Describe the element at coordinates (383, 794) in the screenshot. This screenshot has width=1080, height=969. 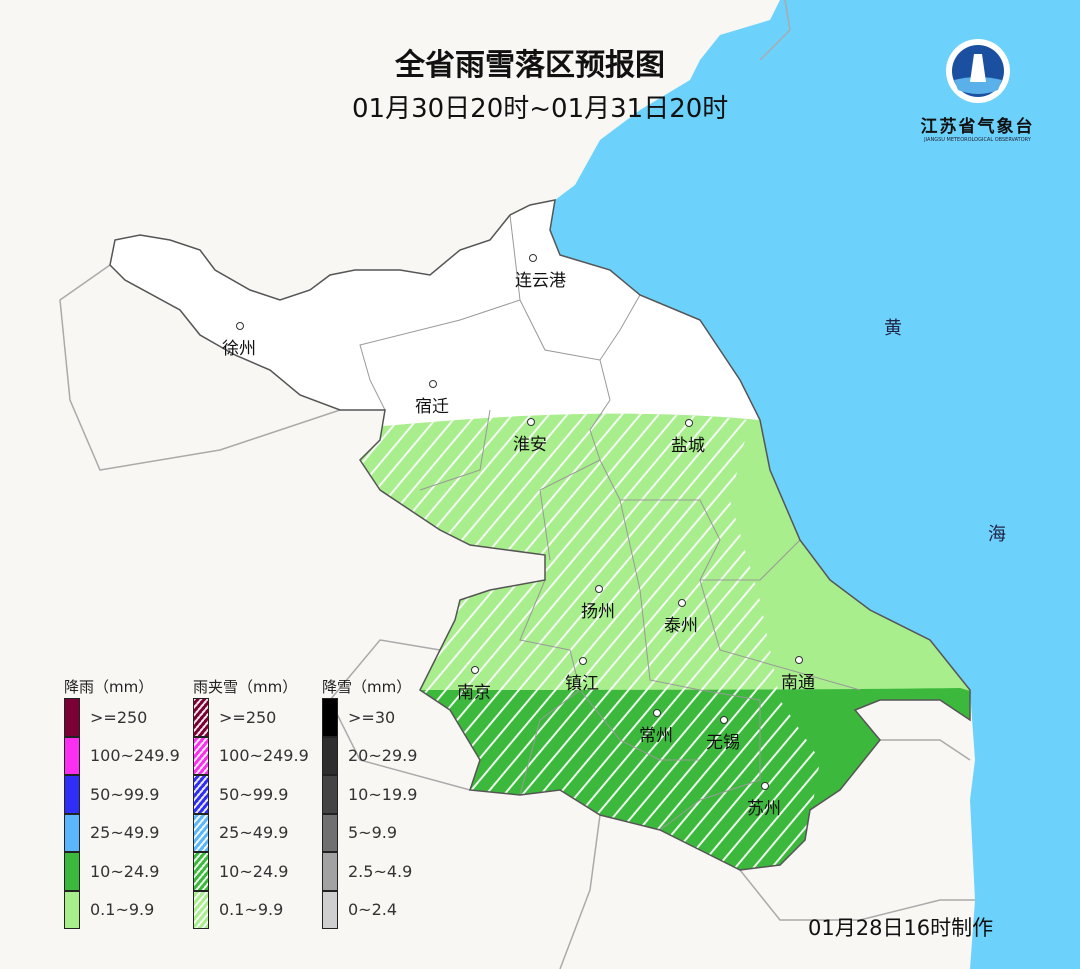
I see `legend-label: 10~19.9` at that location.